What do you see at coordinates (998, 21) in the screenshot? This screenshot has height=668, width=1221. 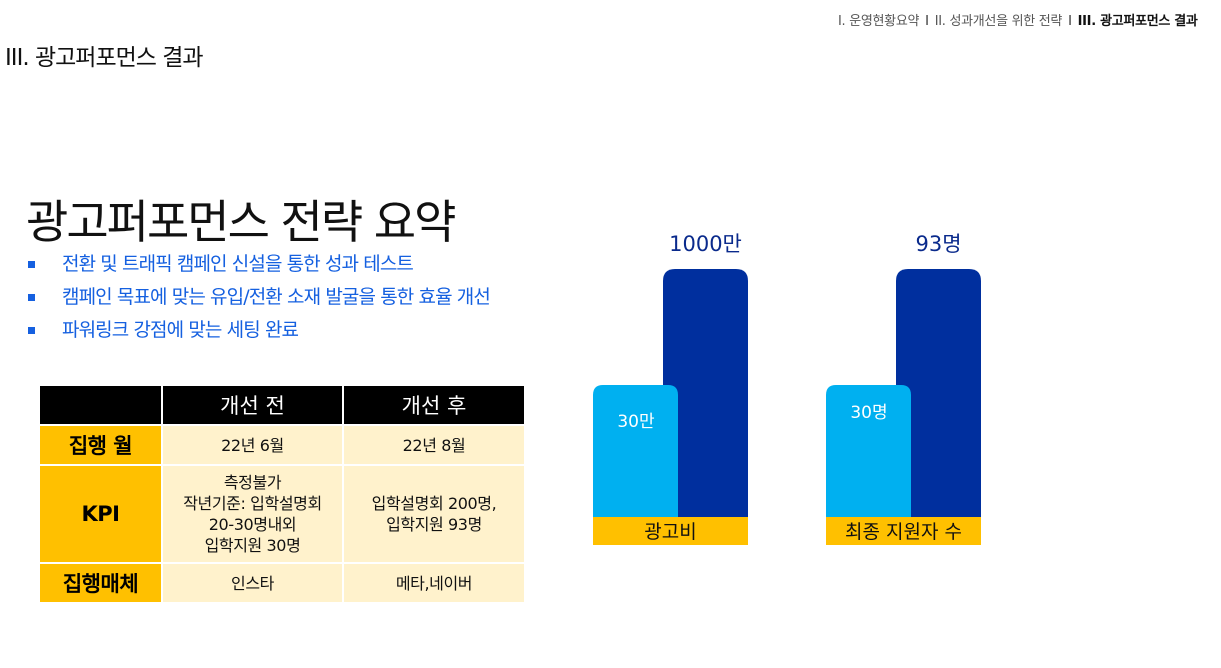 I see `breadcrumb-item: II. 성과개선을 위한 전략` at bounding box center [998, 21].